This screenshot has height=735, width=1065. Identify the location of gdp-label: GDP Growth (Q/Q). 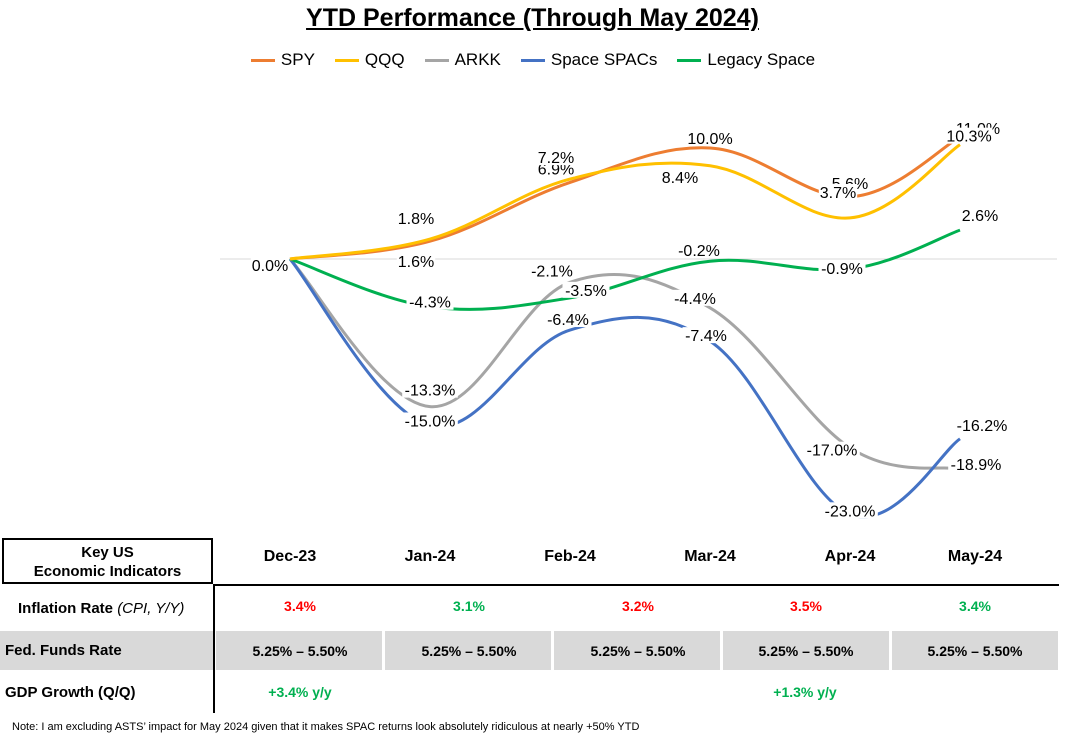
(70, 692).